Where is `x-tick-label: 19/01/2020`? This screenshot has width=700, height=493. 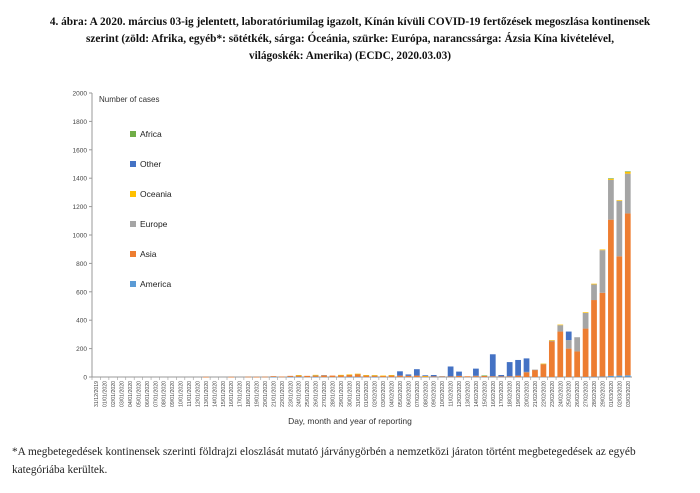
x-tick-label: 19/01/2020 is located at coordinates (258, 394).